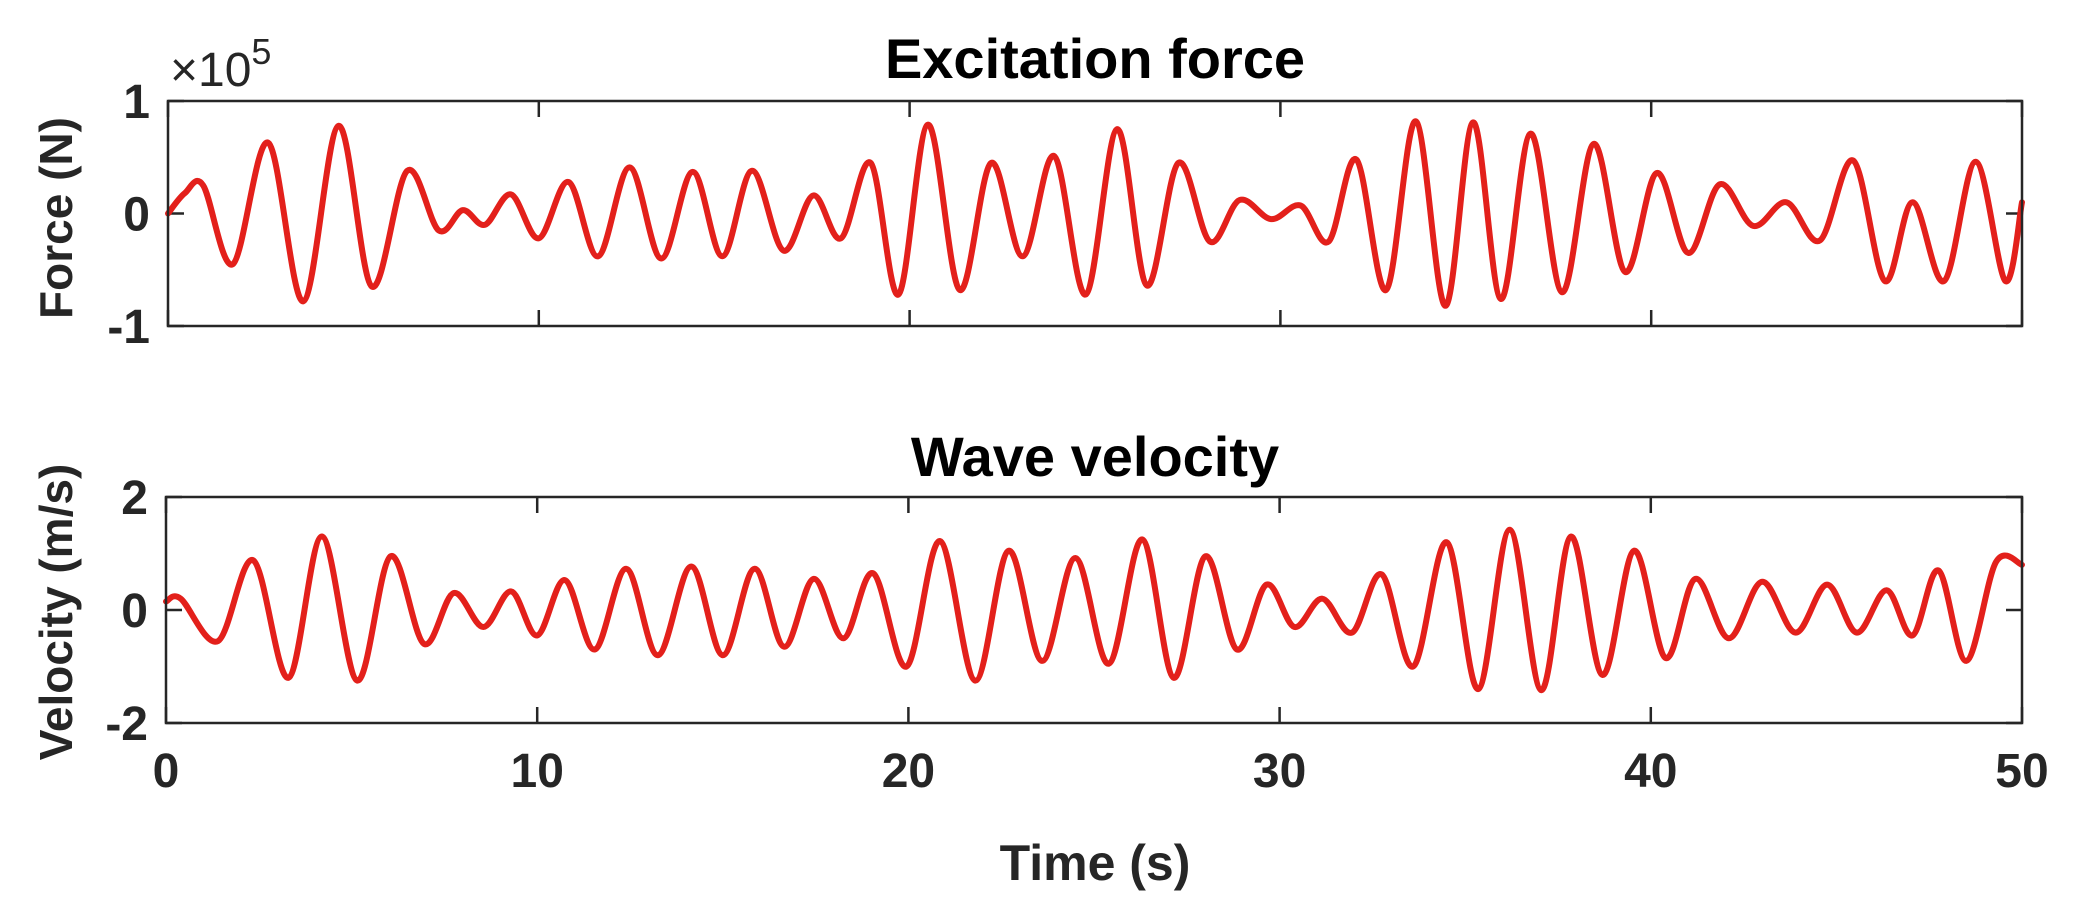 This screenshot has width=2079, height=913. What do you see at coordinates (261, 51) in the screenshot?
I see `force-exponent-power: 5` at bounding box center [261, 51].